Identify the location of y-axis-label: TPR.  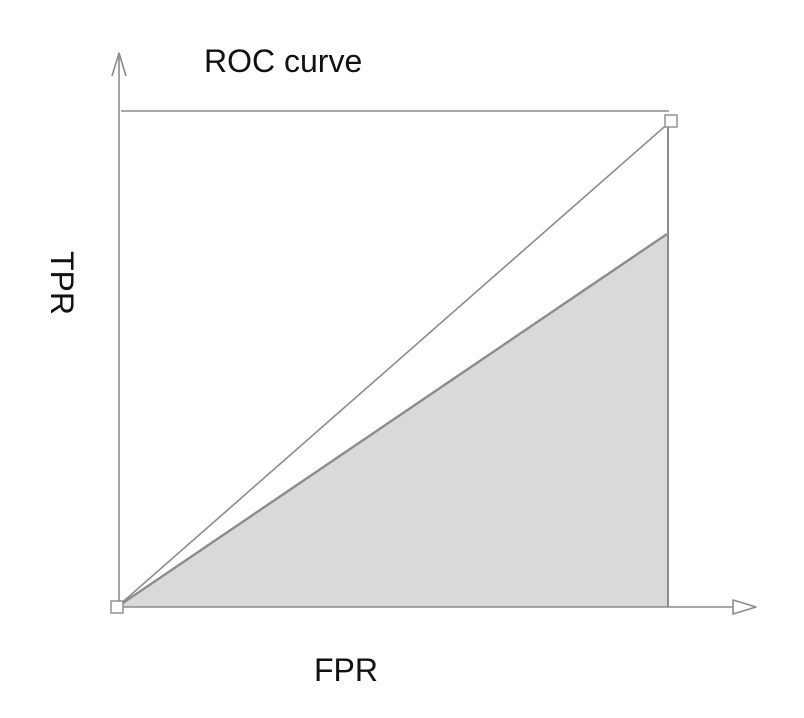
(62, 283).